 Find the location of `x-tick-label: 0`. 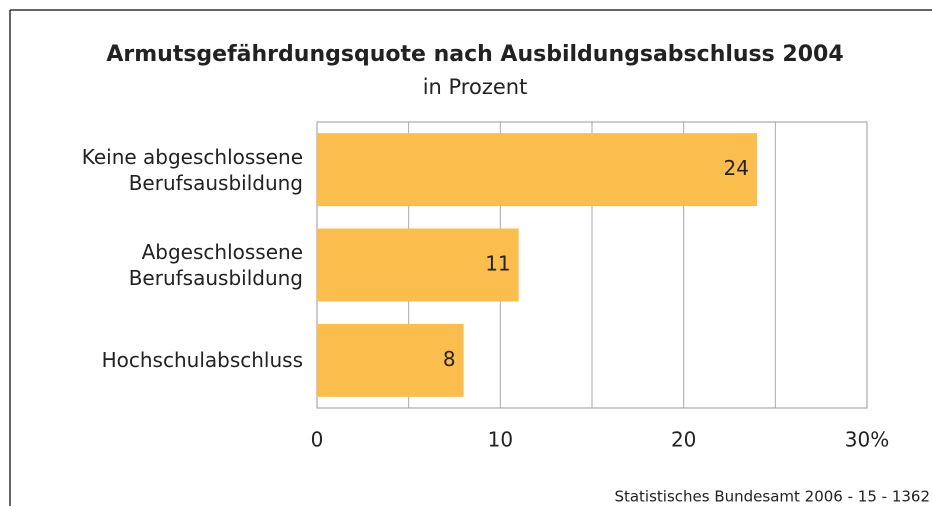

x-tick-label: 0 is located at coordinates (317, 440).